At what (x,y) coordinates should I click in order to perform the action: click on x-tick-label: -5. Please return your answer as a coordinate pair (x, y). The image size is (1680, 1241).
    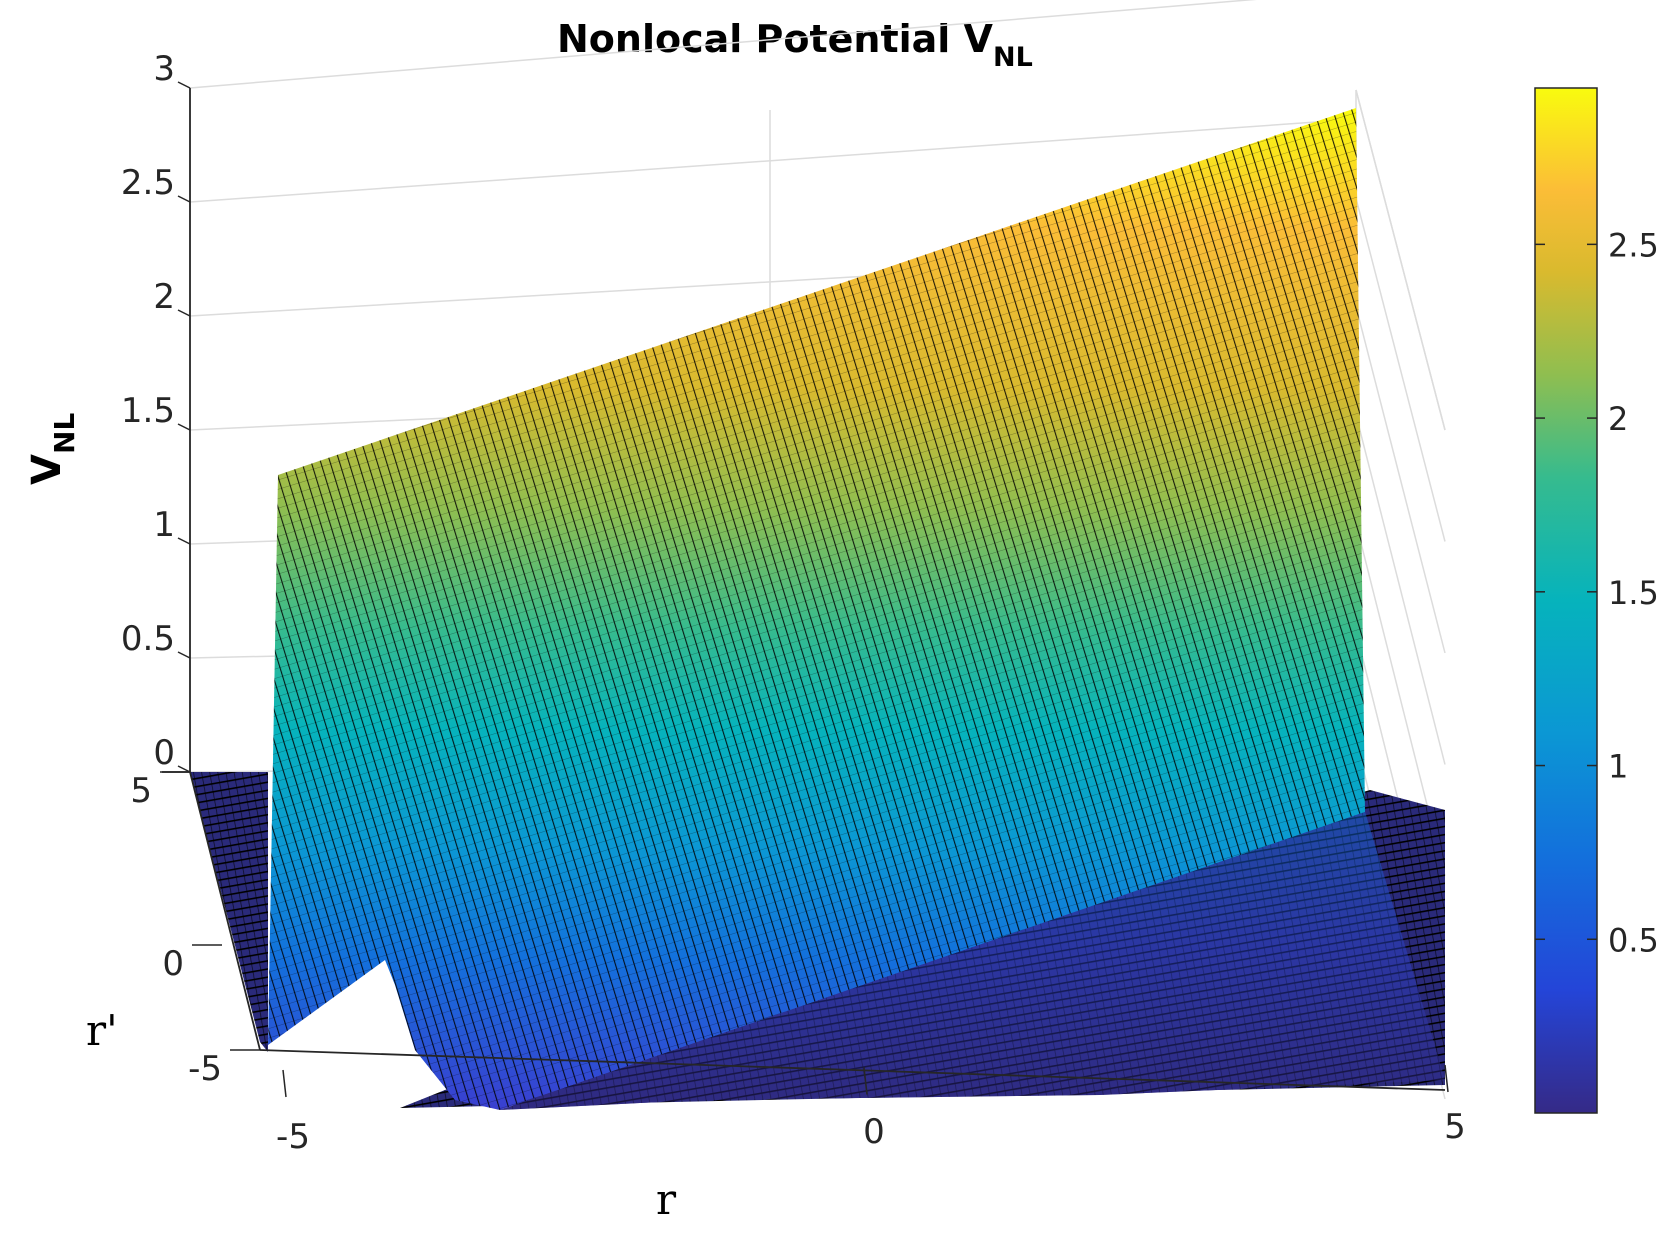
    Looking at the image, I should click on (293, 1137).